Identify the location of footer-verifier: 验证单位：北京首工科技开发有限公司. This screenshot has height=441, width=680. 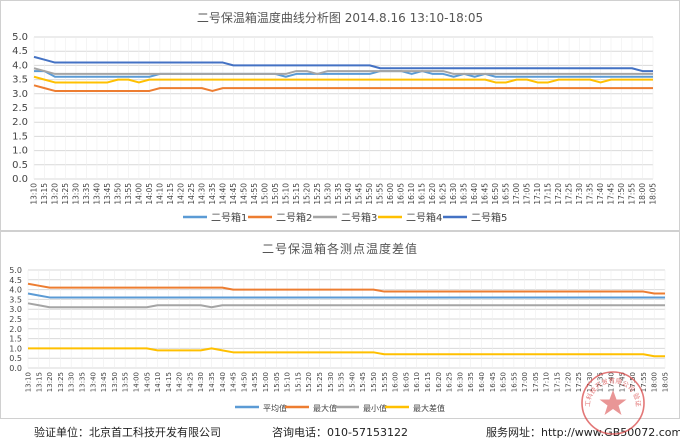
(127, 432).